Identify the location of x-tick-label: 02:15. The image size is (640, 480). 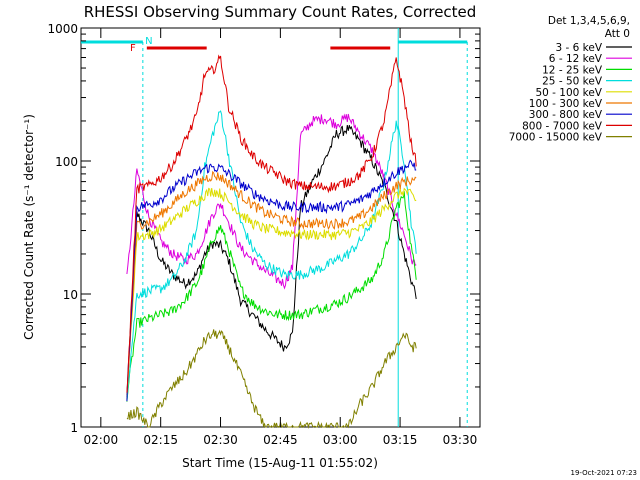
(160, 440).